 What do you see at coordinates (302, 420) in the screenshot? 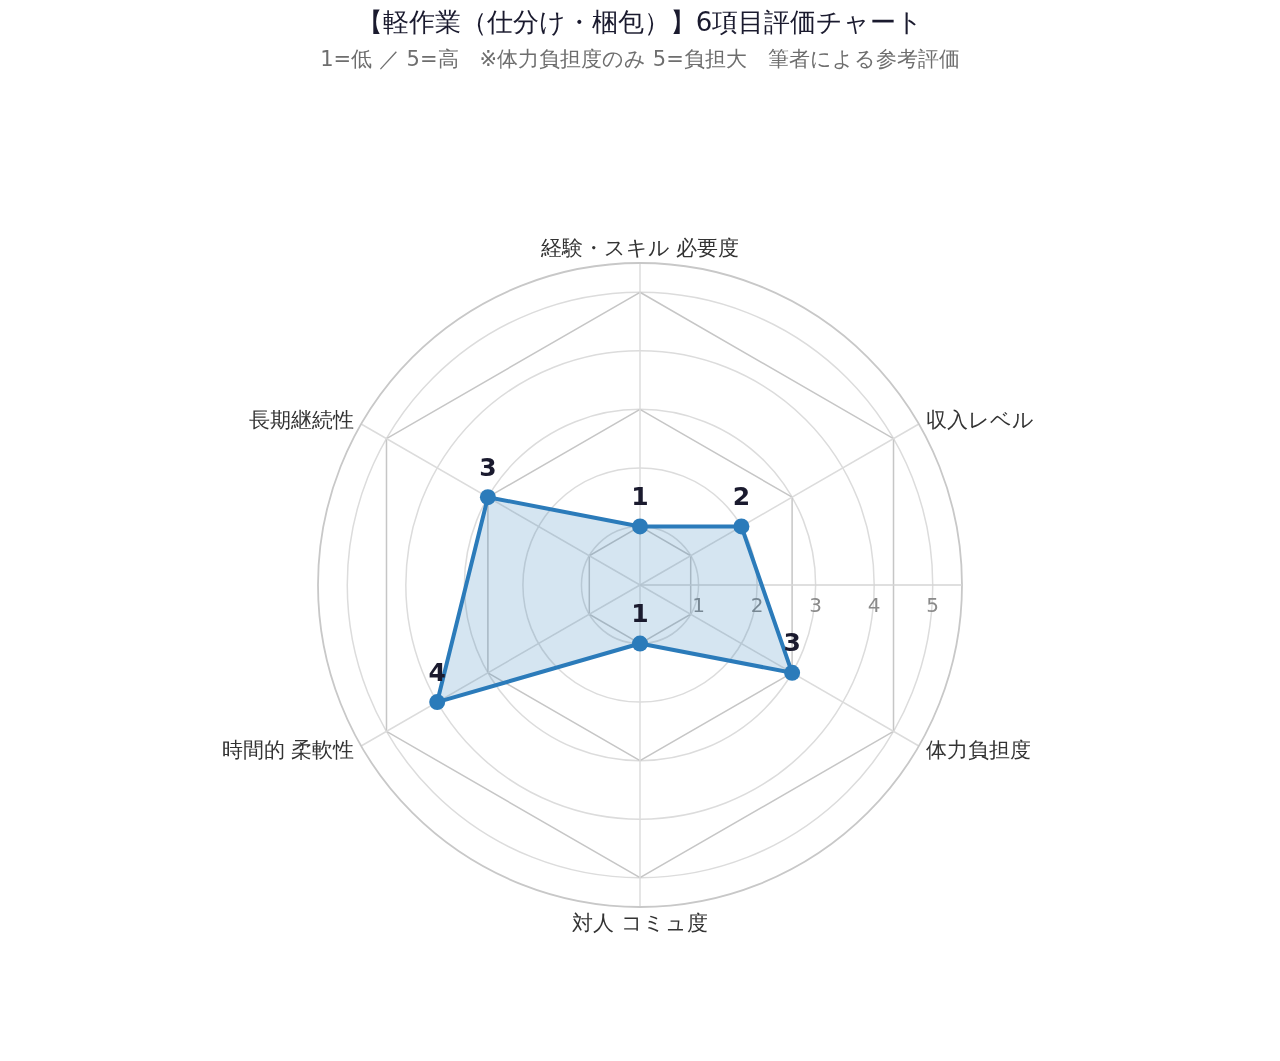
I see `spoke-label: 長期継続性` at bounding box center [302, 420].